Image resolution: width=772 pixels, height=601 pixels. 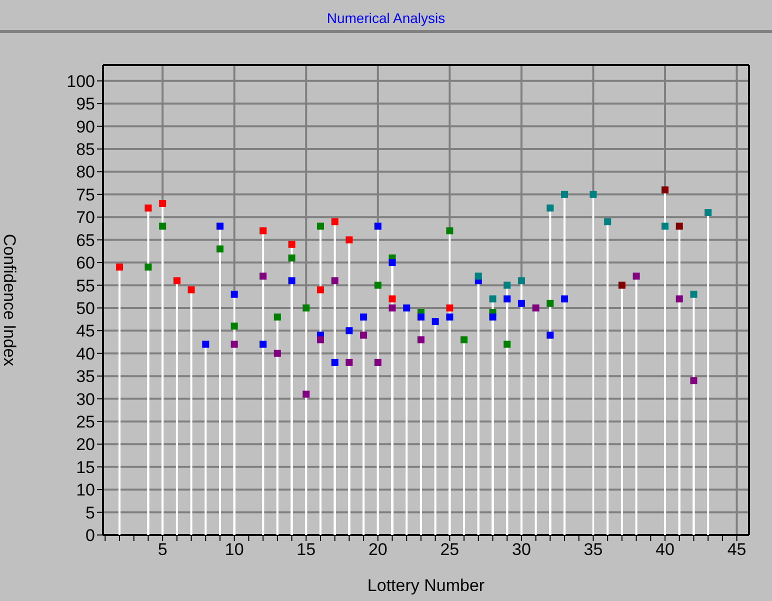 What do you see at coordinates (426, 585) in the screenshot?
I see `x-axis-title: Lottery Number` at bounding box center [426, 585].